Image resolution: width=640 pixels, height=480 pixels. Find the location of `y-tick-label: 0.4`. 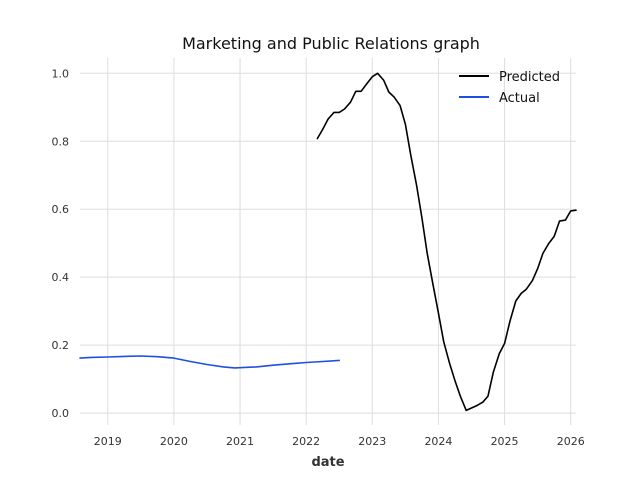

y-tick-label: 0.4 is located at coordinates (61, 277).